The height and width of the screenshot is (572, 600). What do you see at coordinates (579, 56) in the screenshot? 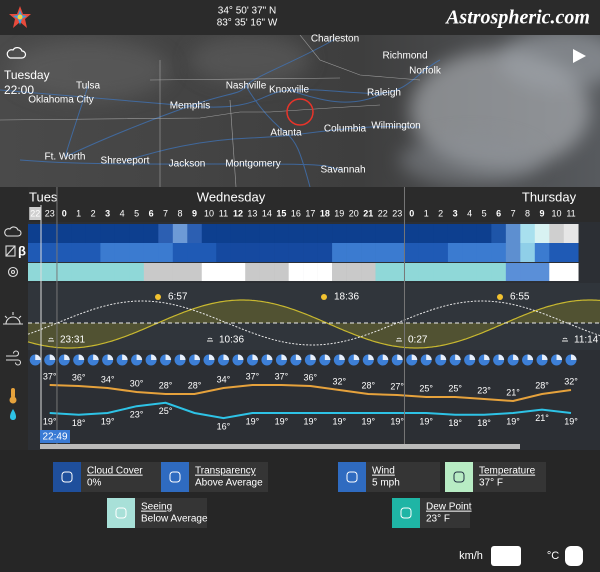
I see `play-button` at bounding box center [579, 56].